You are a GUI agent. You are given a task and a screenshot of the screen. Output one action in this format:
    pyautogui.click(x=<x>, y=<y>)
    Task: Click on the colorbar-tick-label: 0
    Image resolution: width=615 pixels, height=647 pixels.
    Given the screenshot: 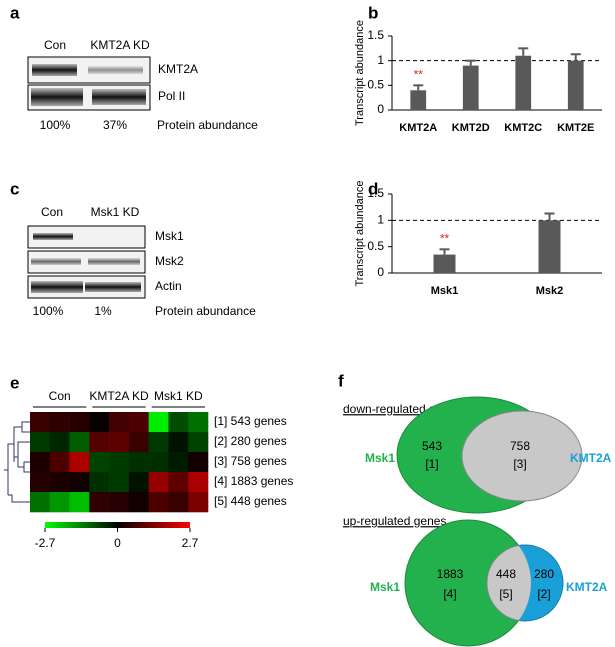 What is the action you would take?
    pyautogui.click(x=117, y=543)
    